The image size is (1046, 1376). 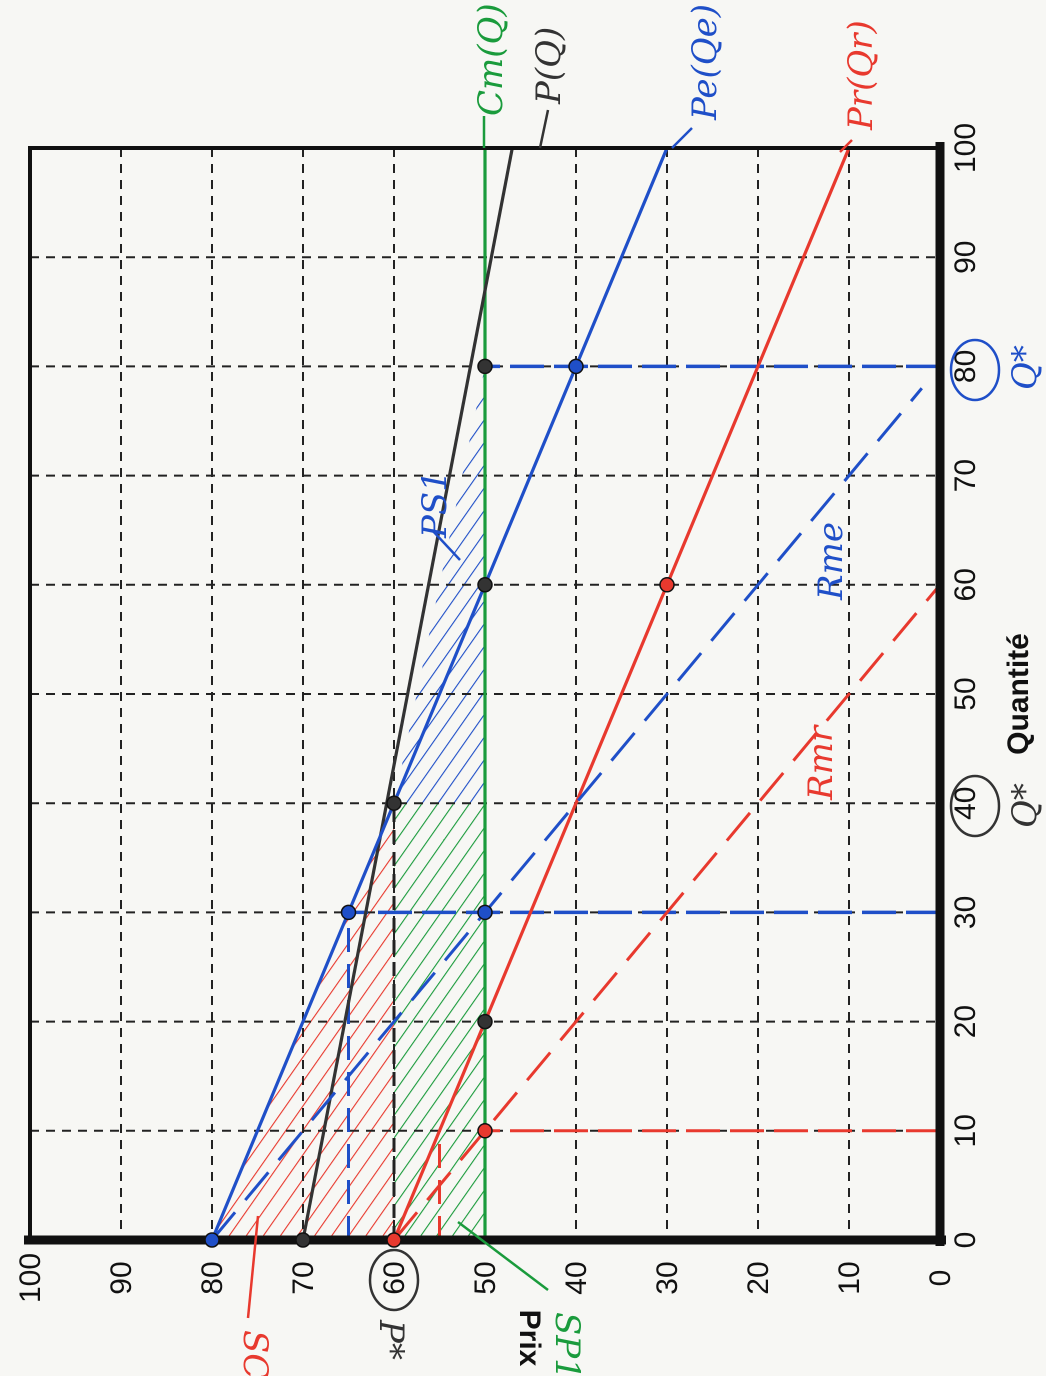 I want to click on p-label: P(Q), so click(x=549, y=66).